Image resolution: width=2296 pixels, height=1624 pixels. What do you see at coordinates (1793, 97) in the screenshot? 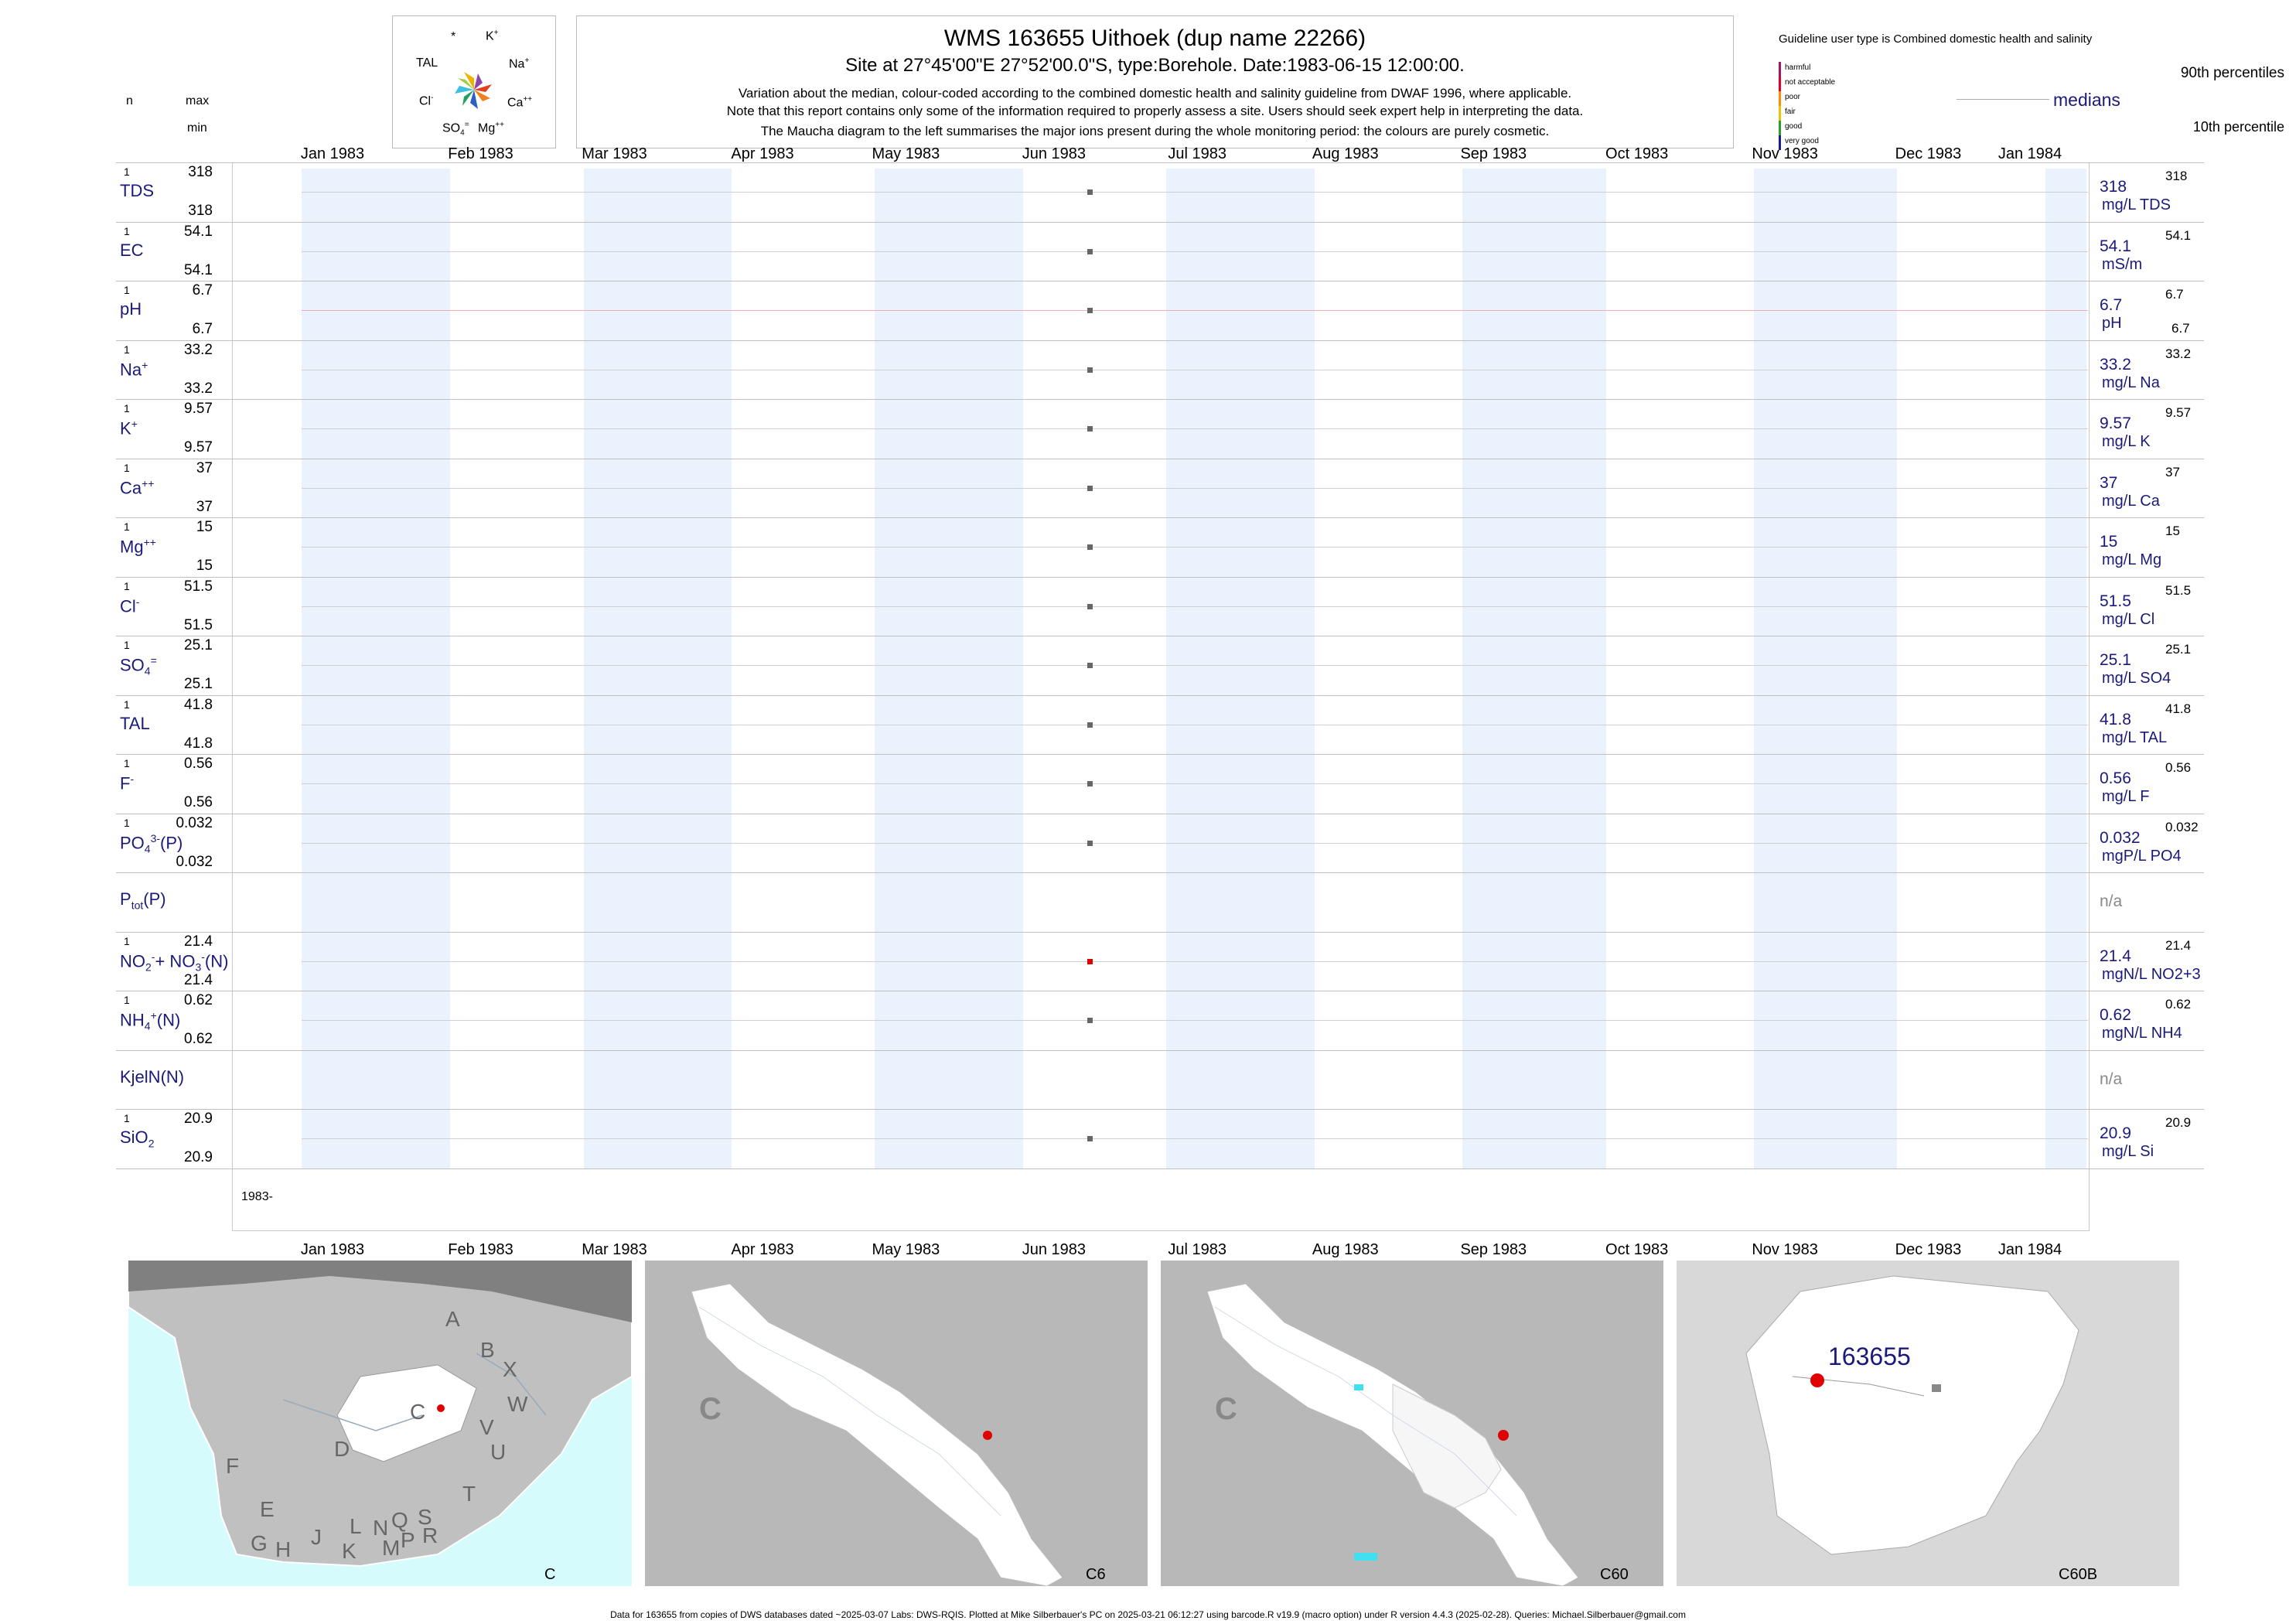
I see `legend-category-label: poor` at bounding box center [1793, 97].